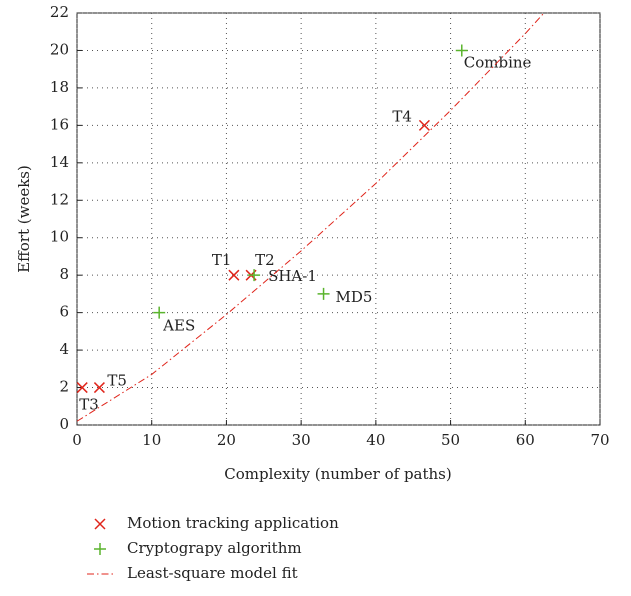 This screenshot has width=631, height=596. Describe the element at coordinates (59, 49) in the screenshot. I see `y-tick-label: 20` at that location.